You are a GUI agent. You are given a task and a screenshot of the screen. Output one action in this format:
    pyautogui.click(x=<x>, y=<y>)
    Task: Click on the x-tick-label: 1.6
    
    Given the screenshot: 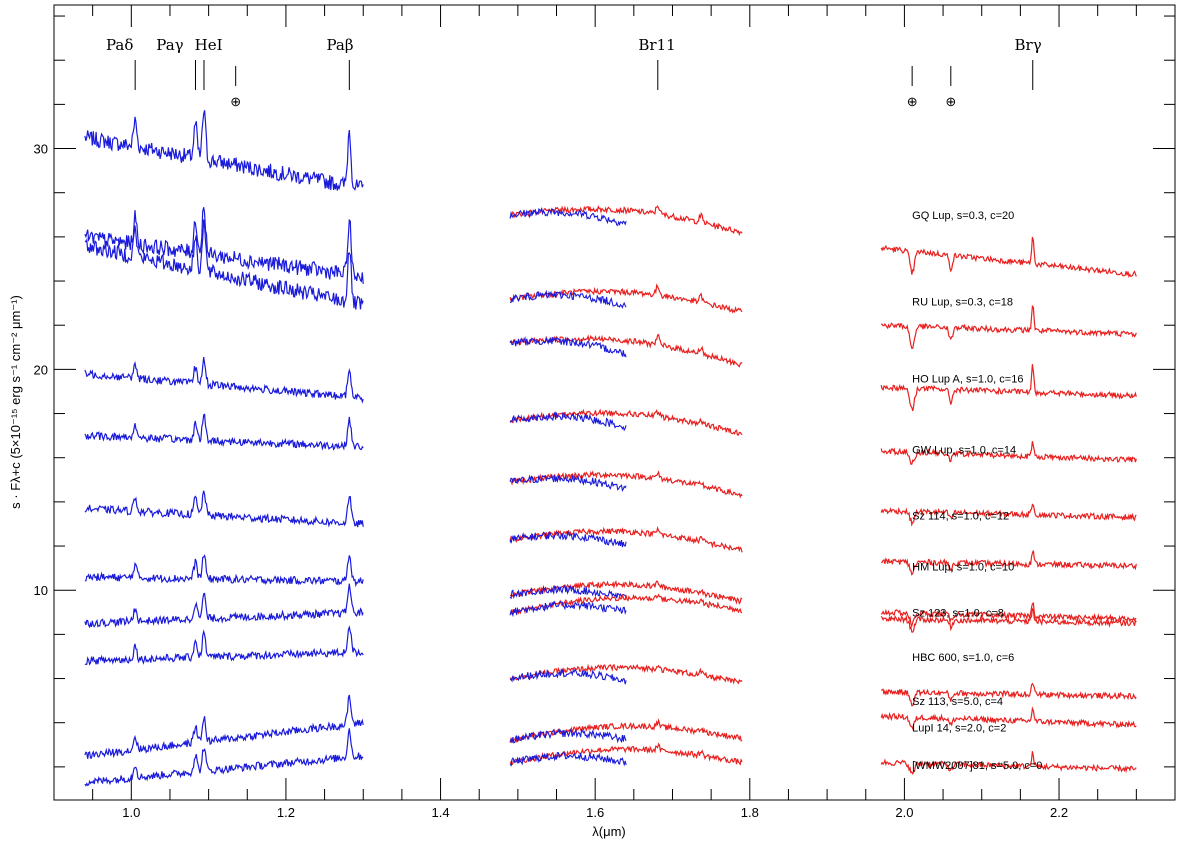 What is the action you would take?
    pyautogui.click(x=595, y=812)
    